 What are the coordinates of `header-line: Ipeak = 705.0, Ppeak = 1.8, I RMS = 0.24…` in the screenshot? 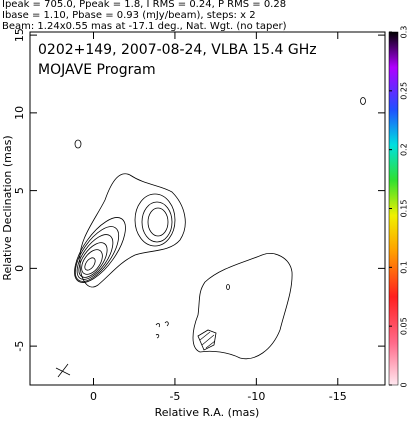 It's located at (144, 5).